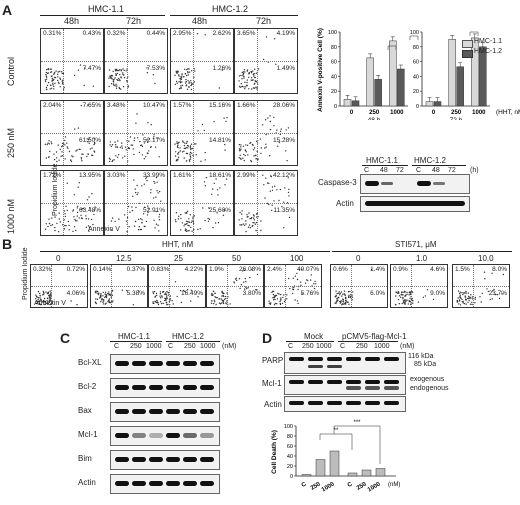 Image resolution: width=520 pixels, height=505 pixels. I want to click on pct-upper-left: 1.66%, so click(246, 105).